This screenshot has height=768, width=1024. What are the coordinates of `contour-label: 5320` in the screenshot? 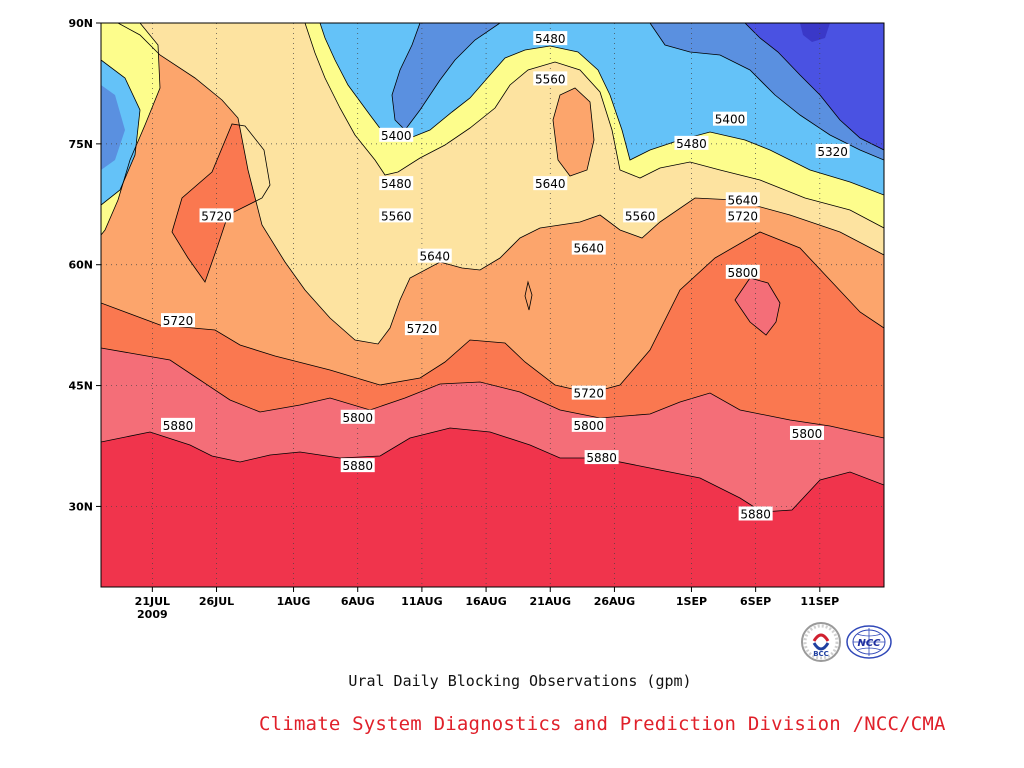 It's located at (832, 151).